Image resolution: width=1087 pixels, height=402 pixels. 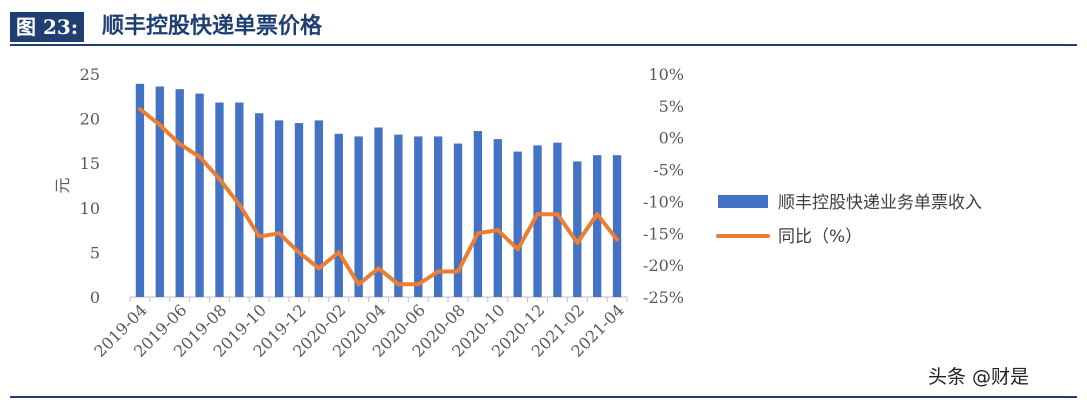 What do you see at coordinates (979, 377) in the screenshot?
I see `watermark: 头条 @财是` at bounding box center [979, 377].